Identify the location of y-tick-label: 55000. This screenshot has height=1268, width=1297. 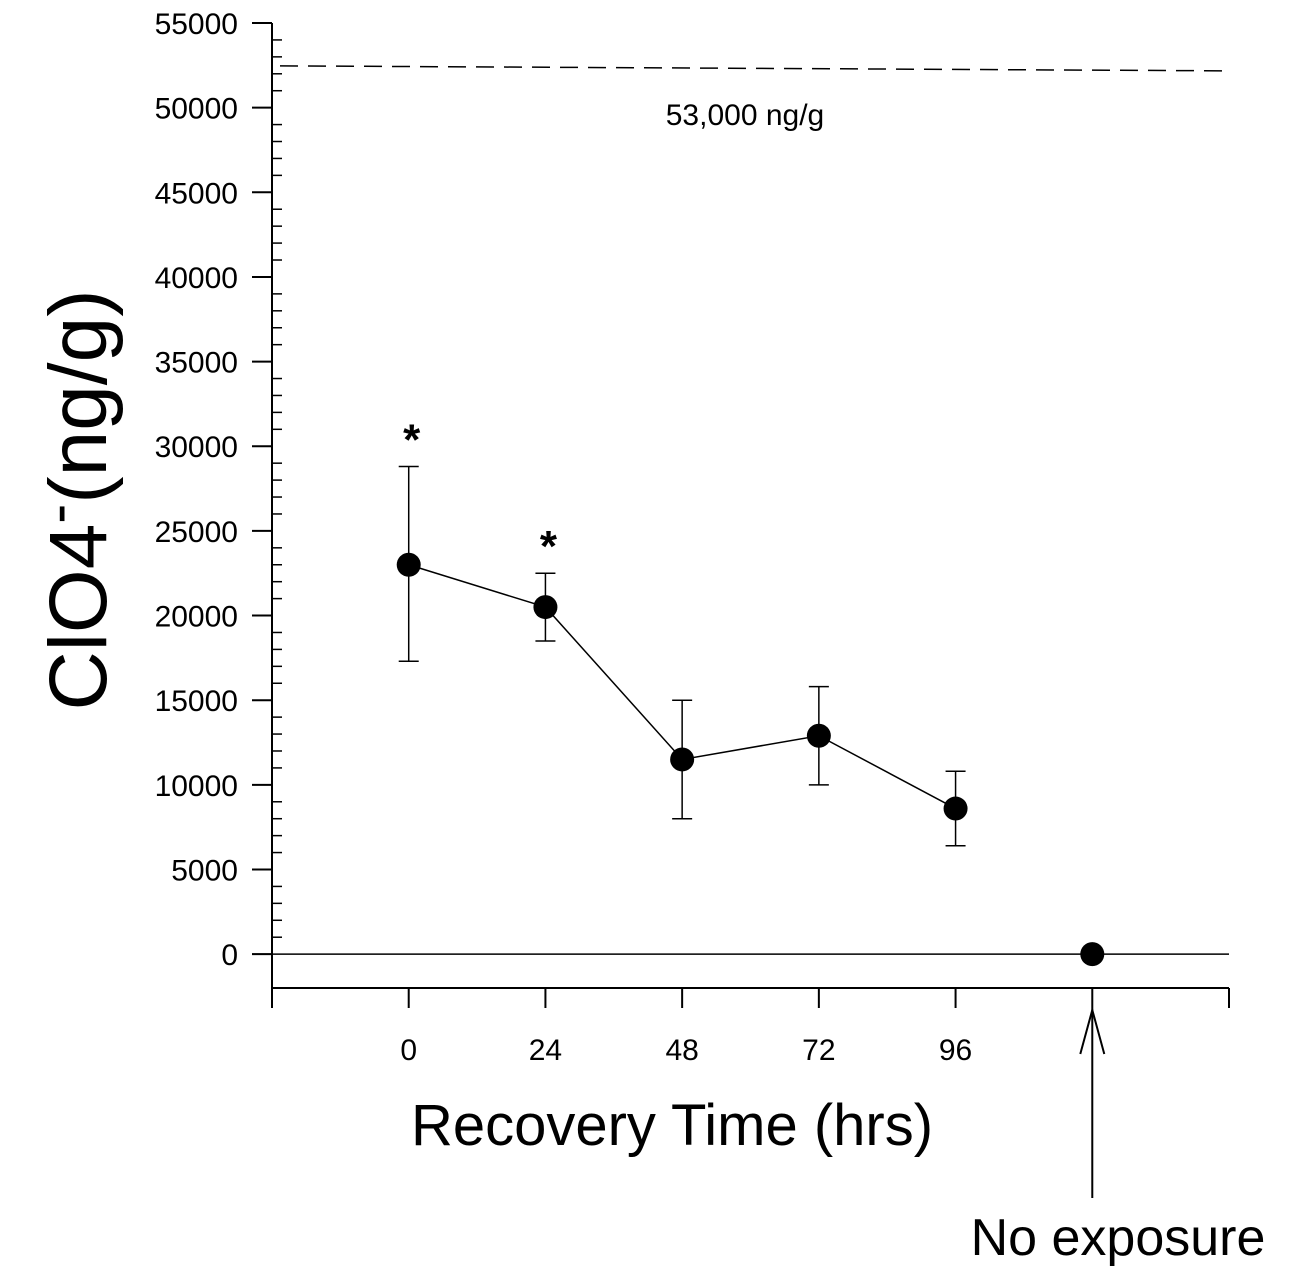
(196, 24).